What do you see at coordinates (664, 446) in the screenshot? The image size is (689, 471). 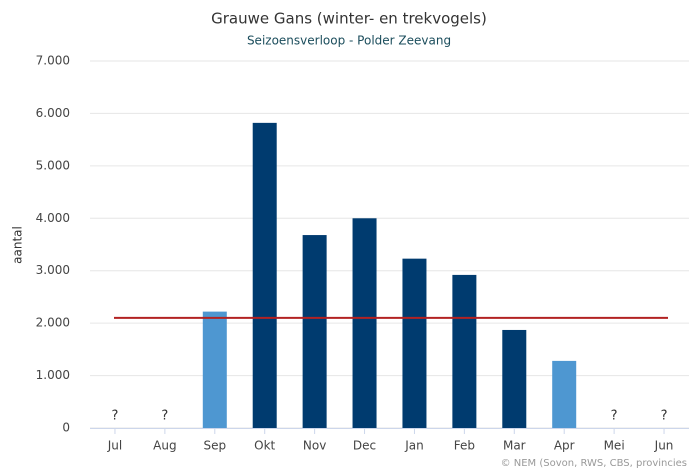 I see `x-tick-label: Jun` at bounding box center [664, 446].